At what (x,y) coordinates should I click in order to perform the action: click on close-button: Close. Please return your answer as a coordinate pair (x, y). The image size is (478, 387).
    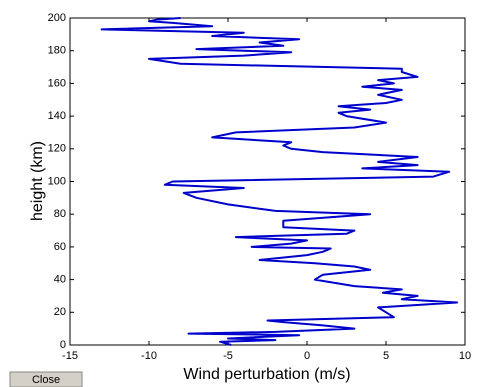
    Looking at the image, I should click on (46, 379).